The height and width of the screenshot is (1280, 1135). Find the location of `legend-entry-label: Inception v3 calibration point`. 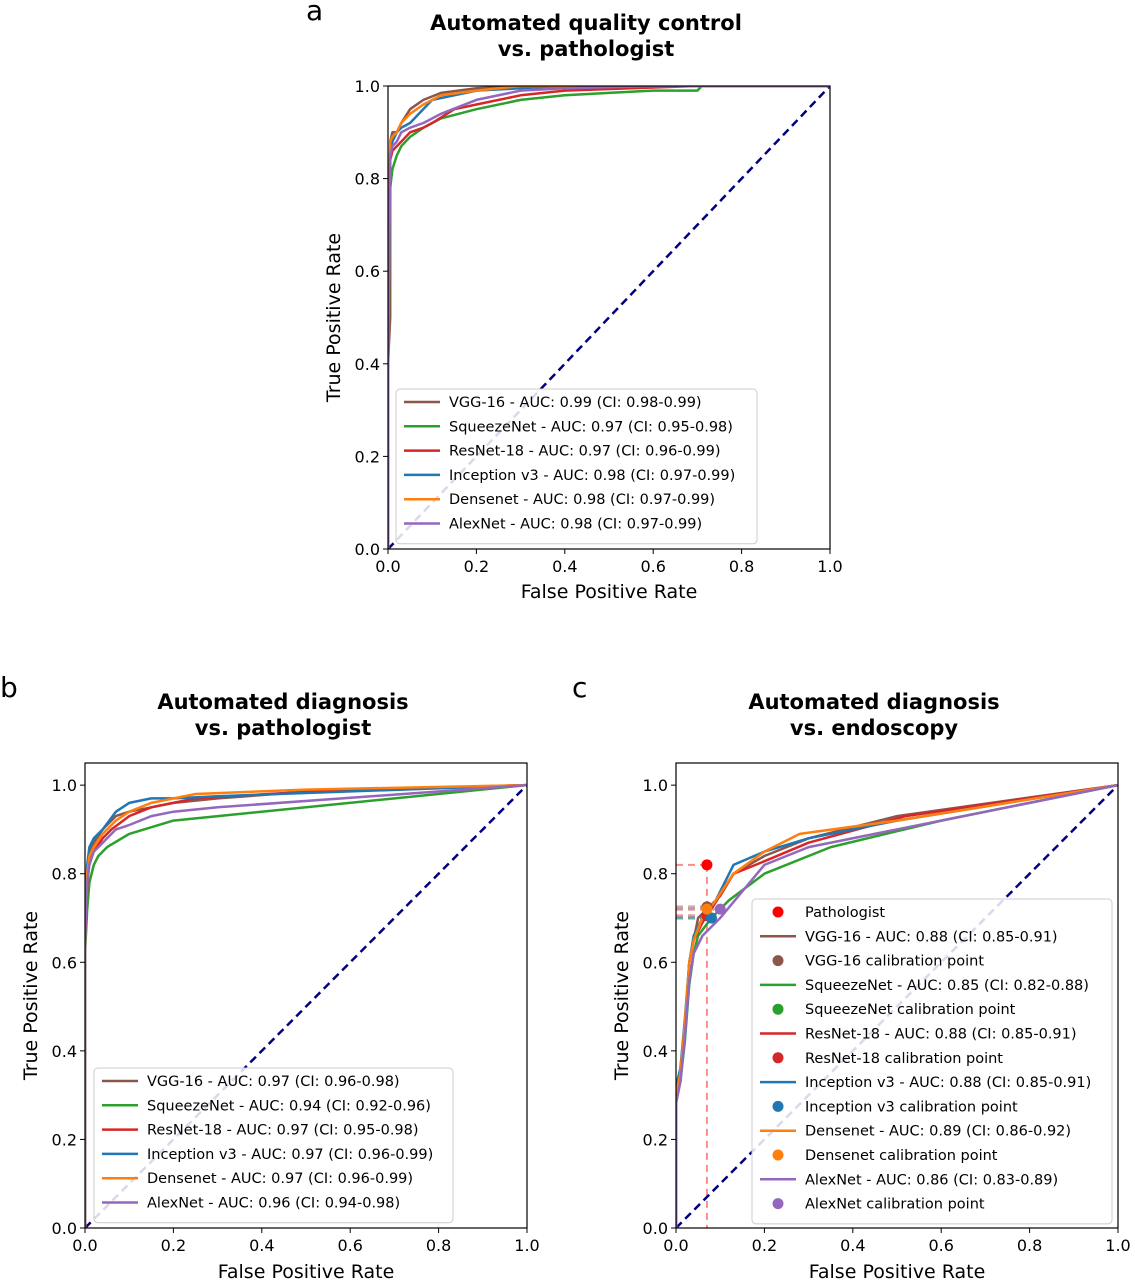

legend-entry-label: Inception v3 calibration point is located at coordinates (911, 1107).